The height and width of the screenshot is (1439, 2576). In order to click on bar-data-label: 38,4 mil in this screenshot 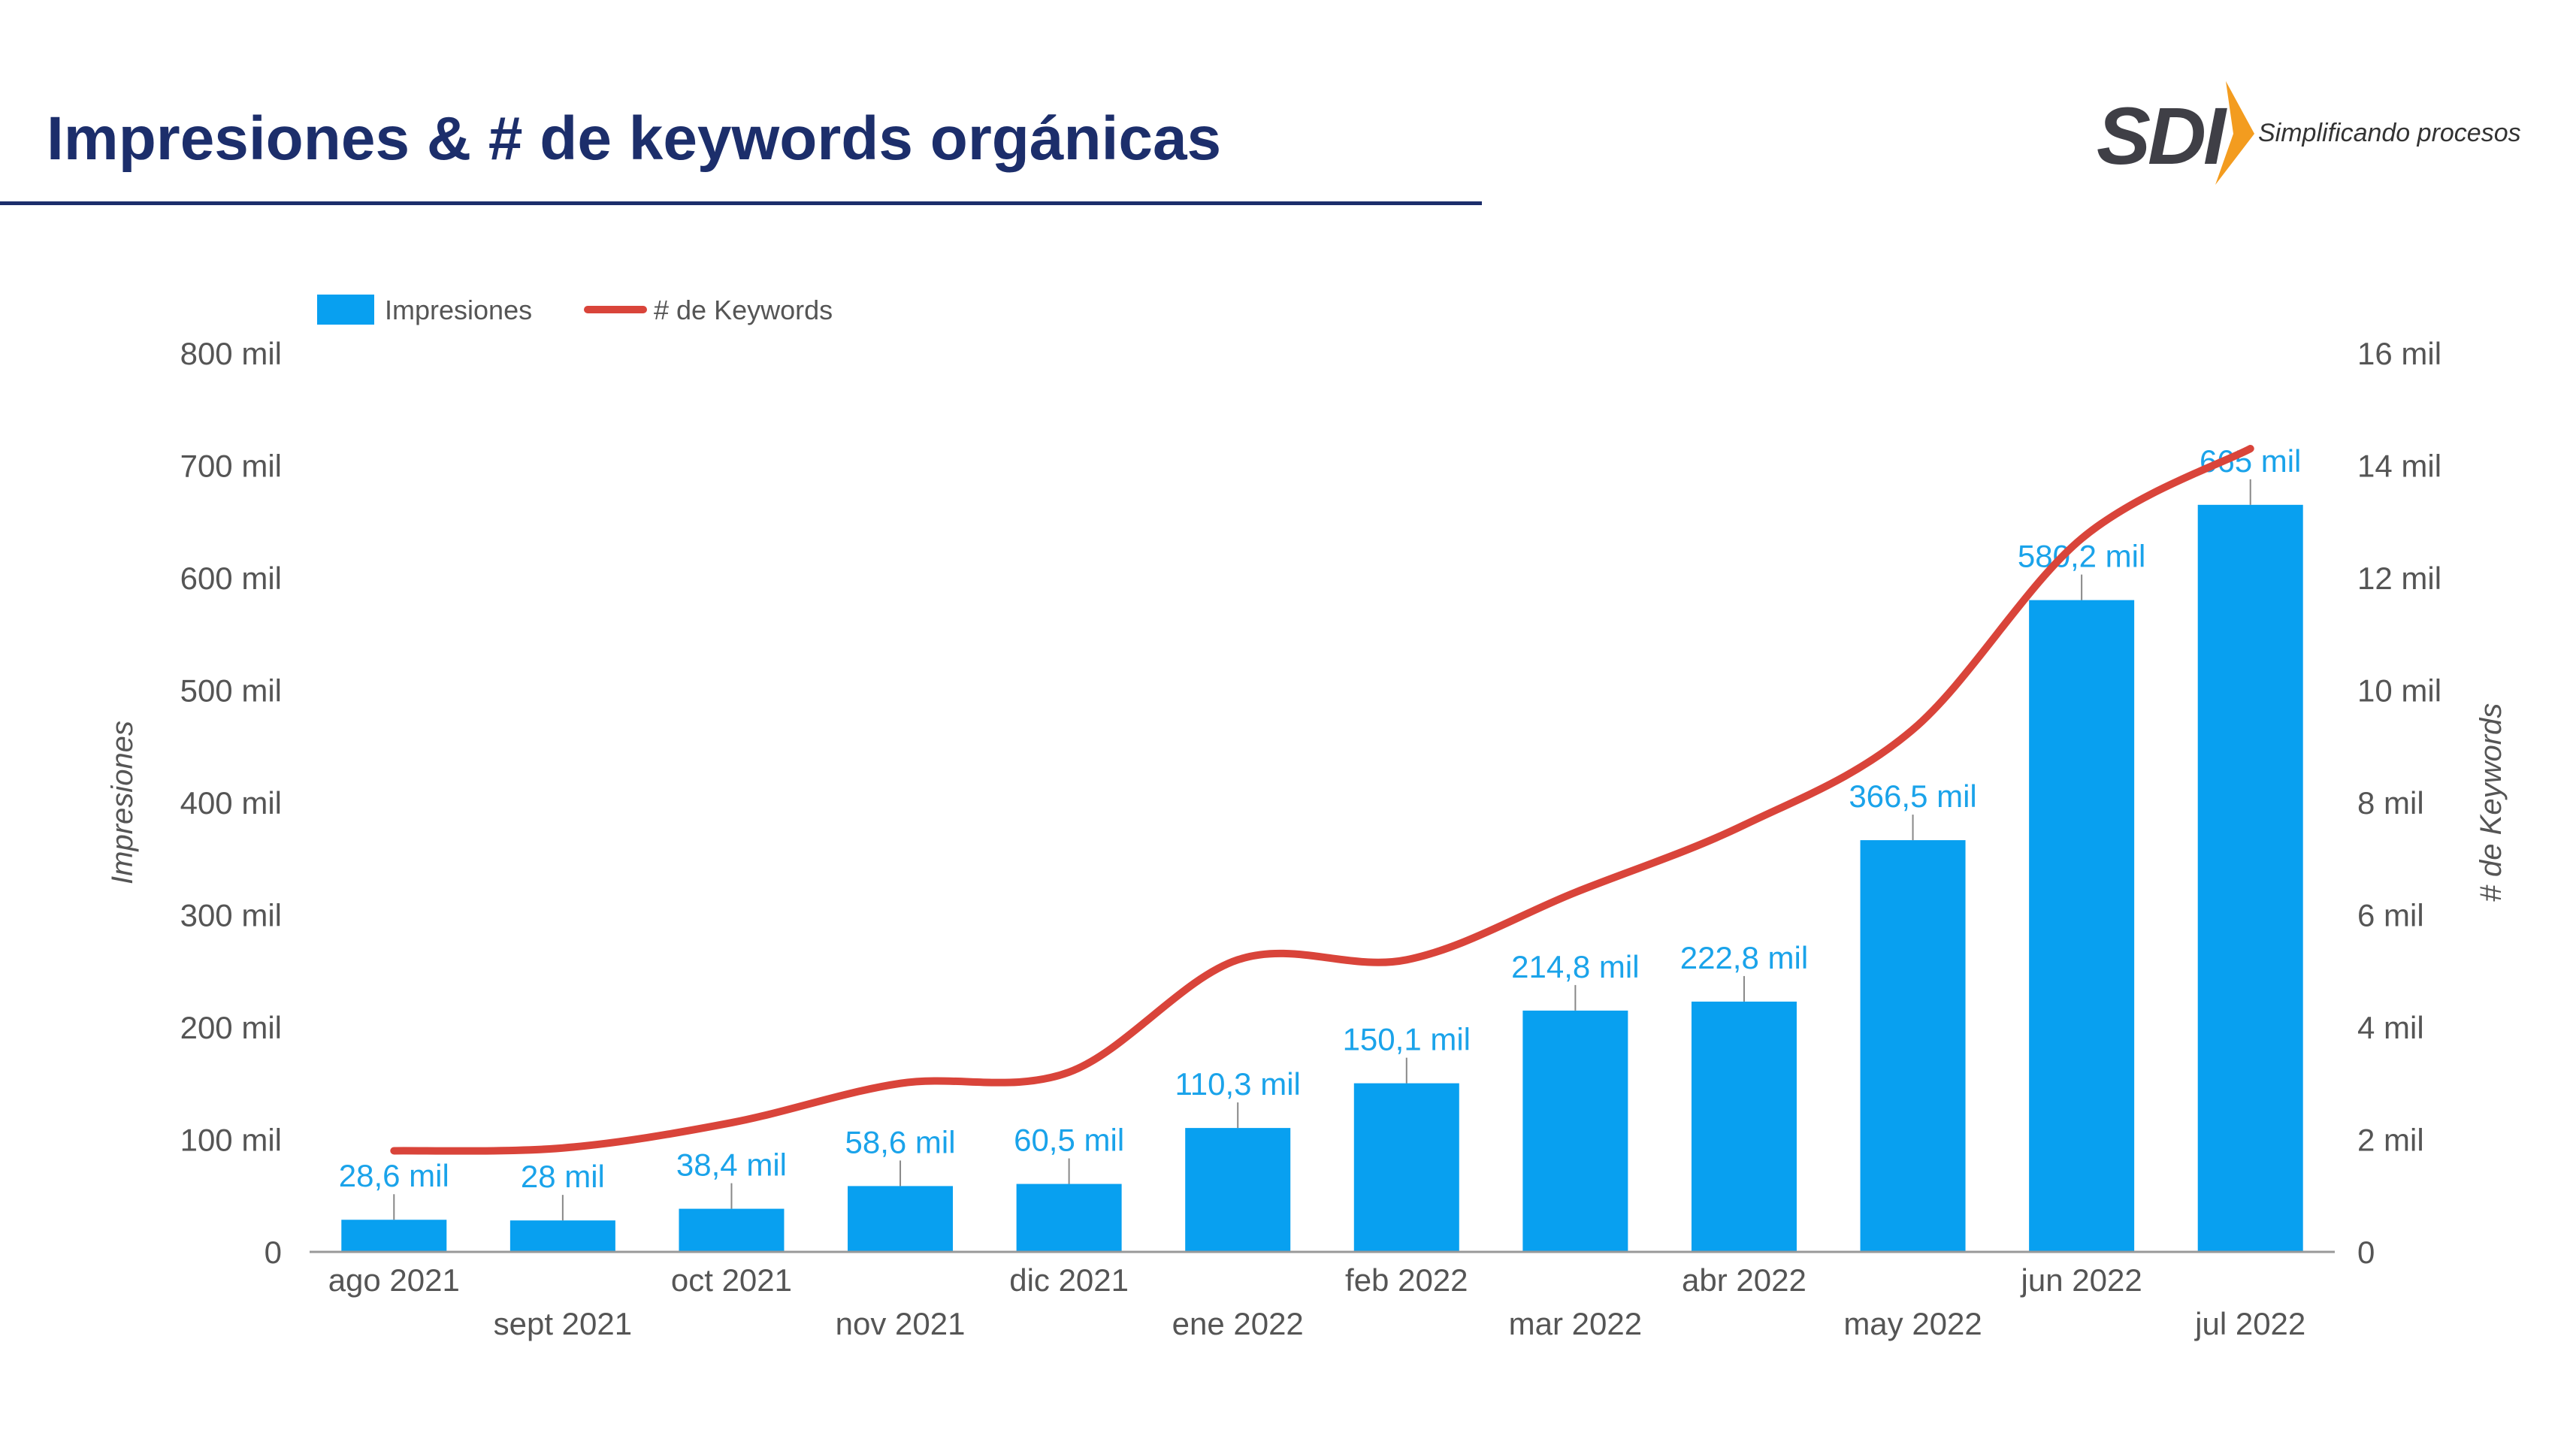, I will do `click(732, 1165)`.